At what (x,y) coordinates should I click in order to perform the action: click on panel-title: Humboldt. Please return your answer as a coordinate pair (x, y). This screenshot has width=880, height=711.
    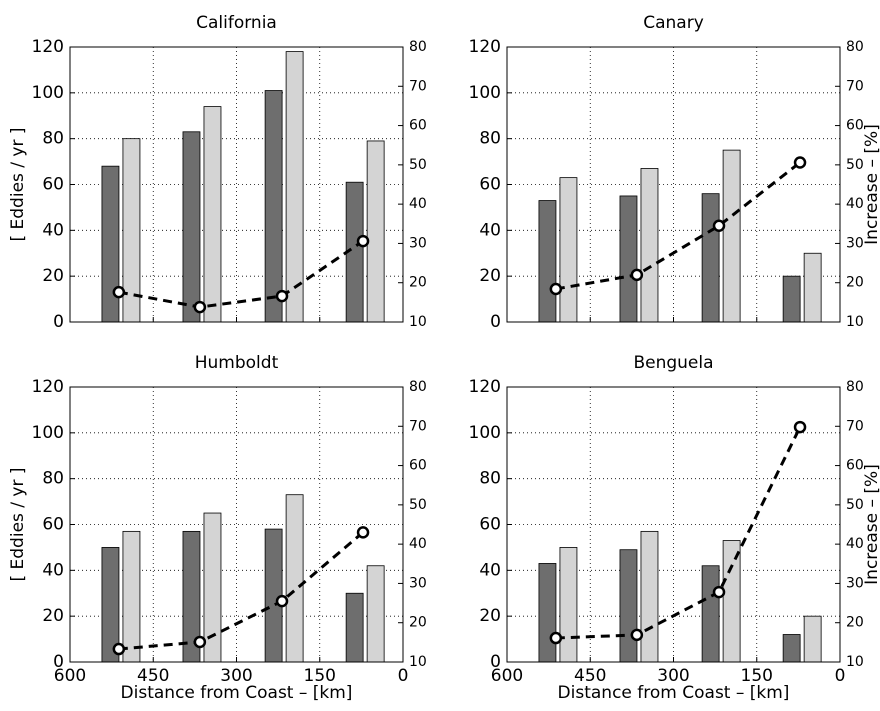
    Looking at the image, I should click on (237, 363).